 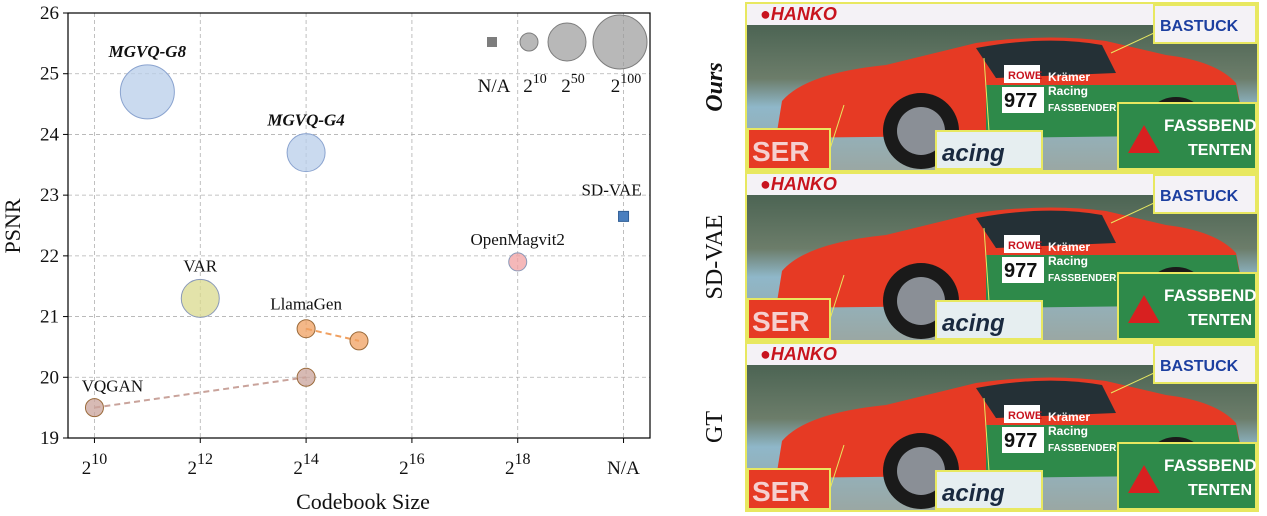 What do you see at coordinates (112, 386) in the screenshot?
I see `label-vqgan: VQGAN` at bounding box center [112, 386].